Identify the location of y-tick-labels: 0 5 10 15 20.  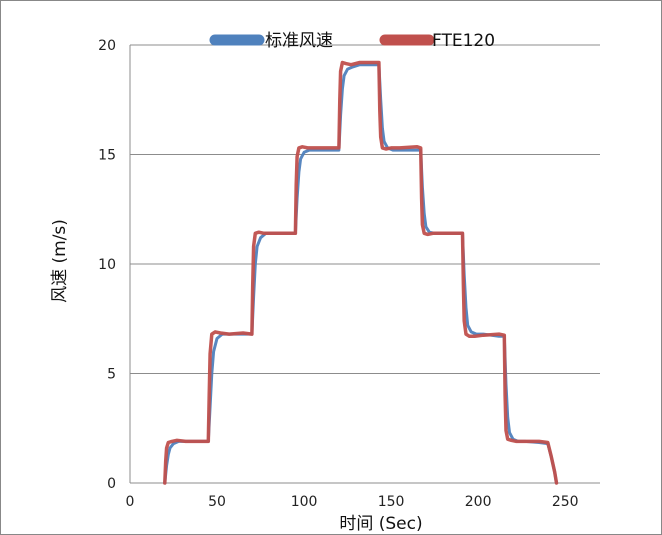
(107, 265).